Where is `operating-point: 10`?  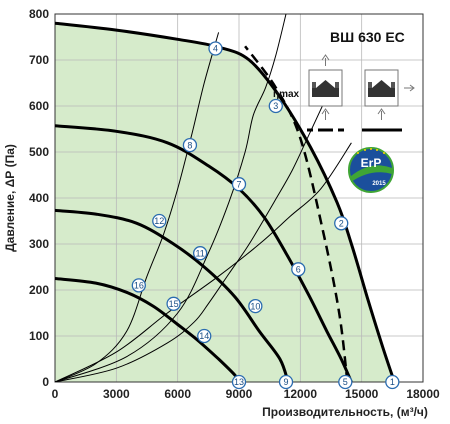
operating-point: 10 is located at coordinates (255, 306).